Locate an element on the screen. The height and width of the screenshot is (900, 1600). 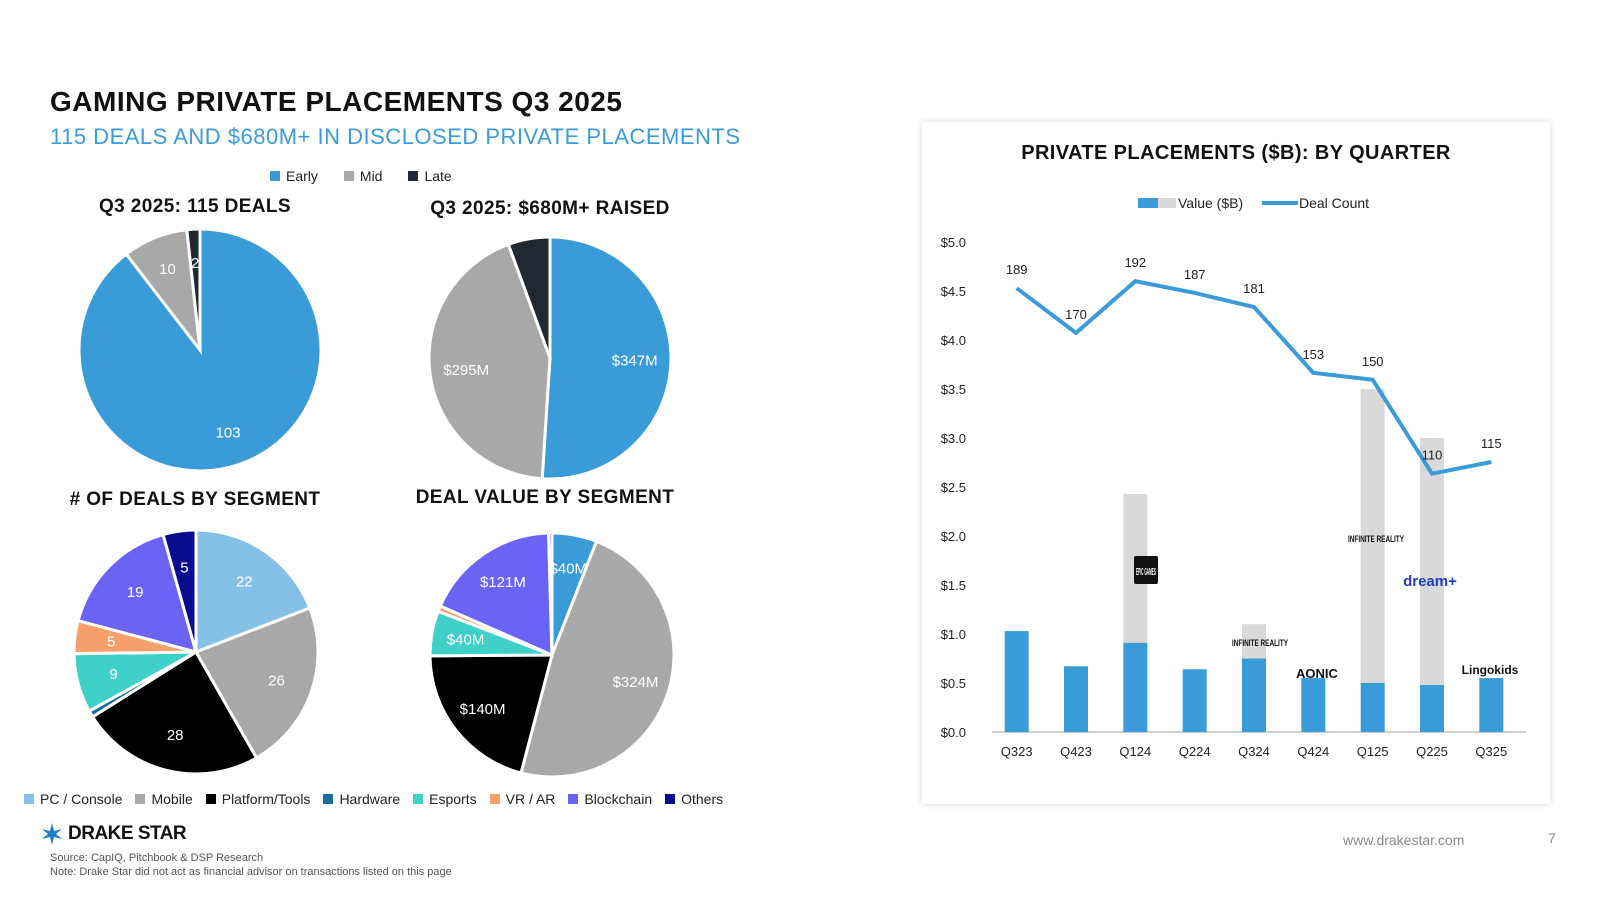
pie-slice-label: 19 is located at coordinates (135, 592).